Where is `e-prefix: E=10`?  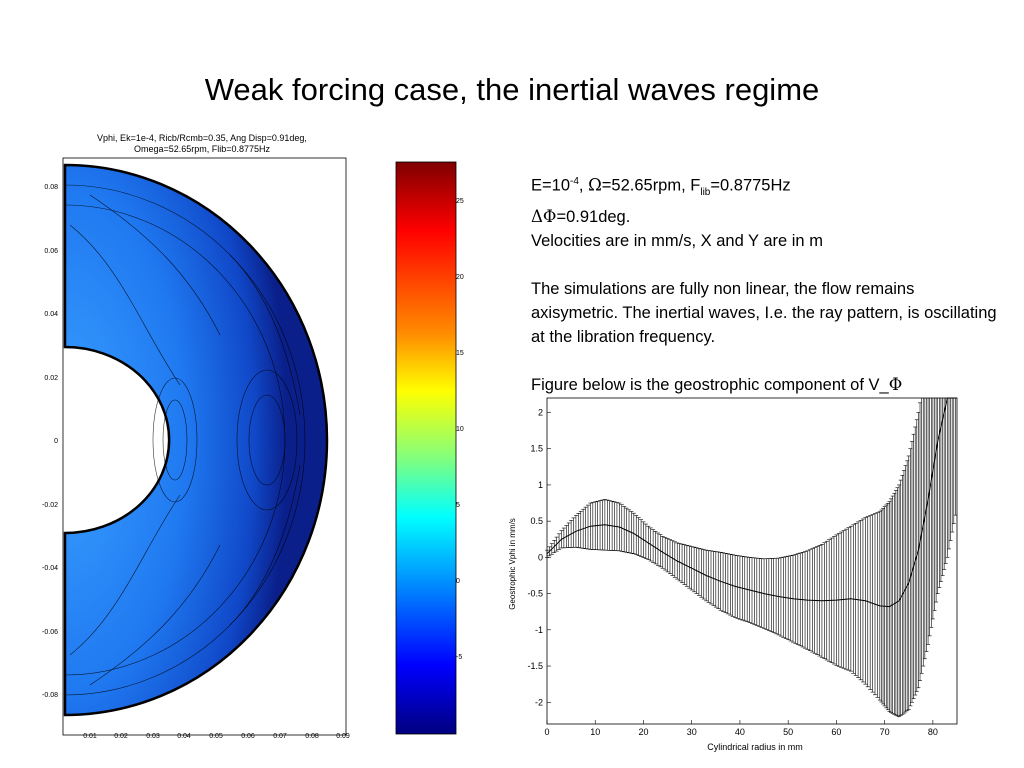
e-prefix: E=10 is located at coordinates (550, 185).